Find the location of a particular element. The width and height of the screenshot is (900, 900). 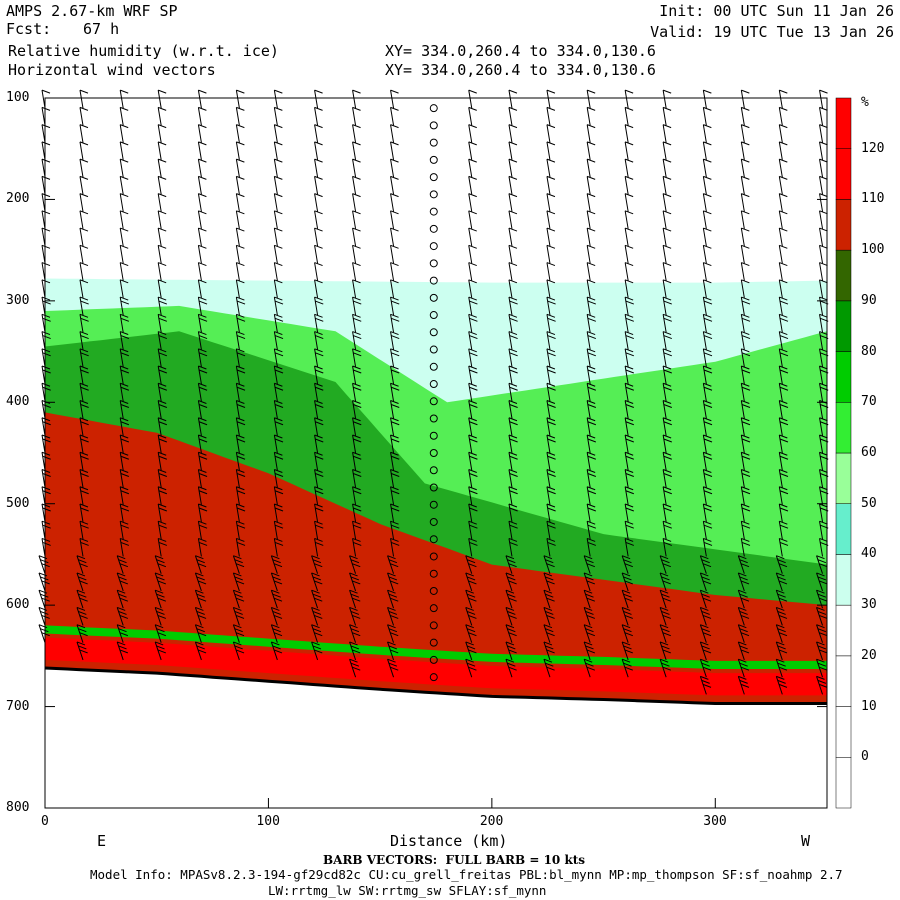

colorbar-level-label: 20 is located at coordinates (869, 655).